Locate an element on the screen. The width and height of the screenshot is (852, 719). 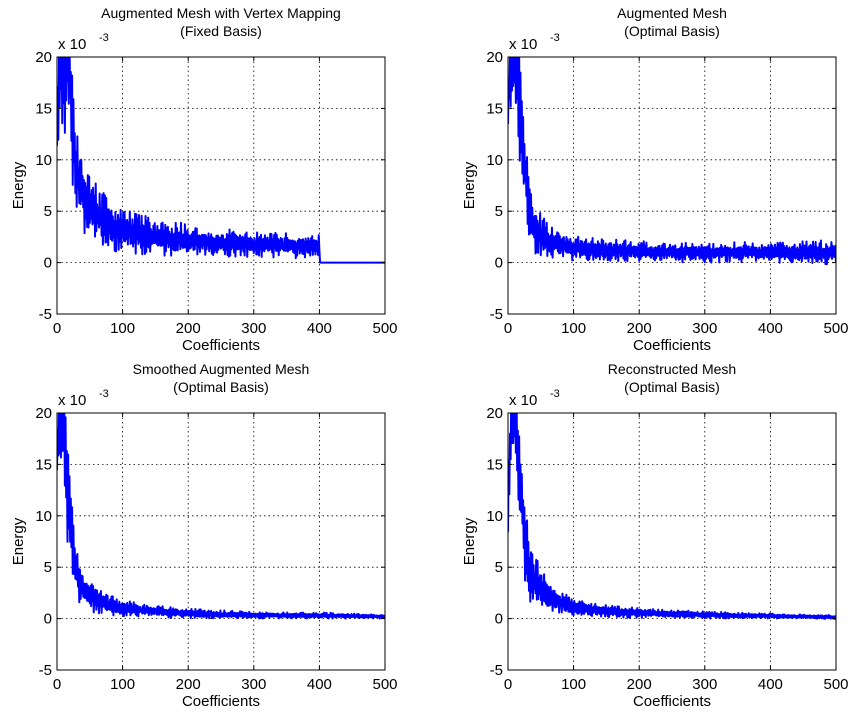
chart-title: Augmented Mesh with Vertex Mapping is located at coordinates (221, 13).